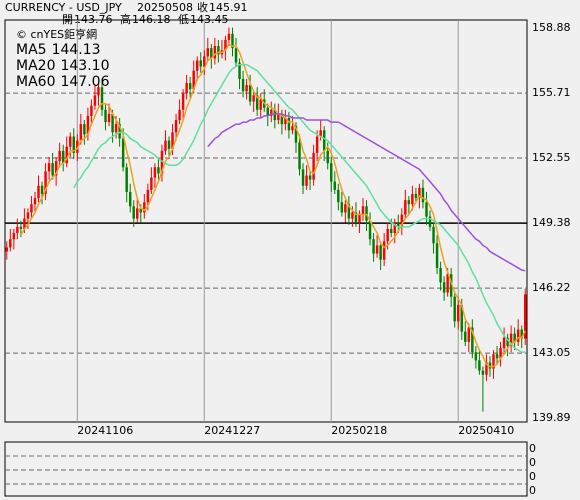 The height and width of the screenshot is (500, 580). I want to click on legend-value: 144.13, so click(76, 50).